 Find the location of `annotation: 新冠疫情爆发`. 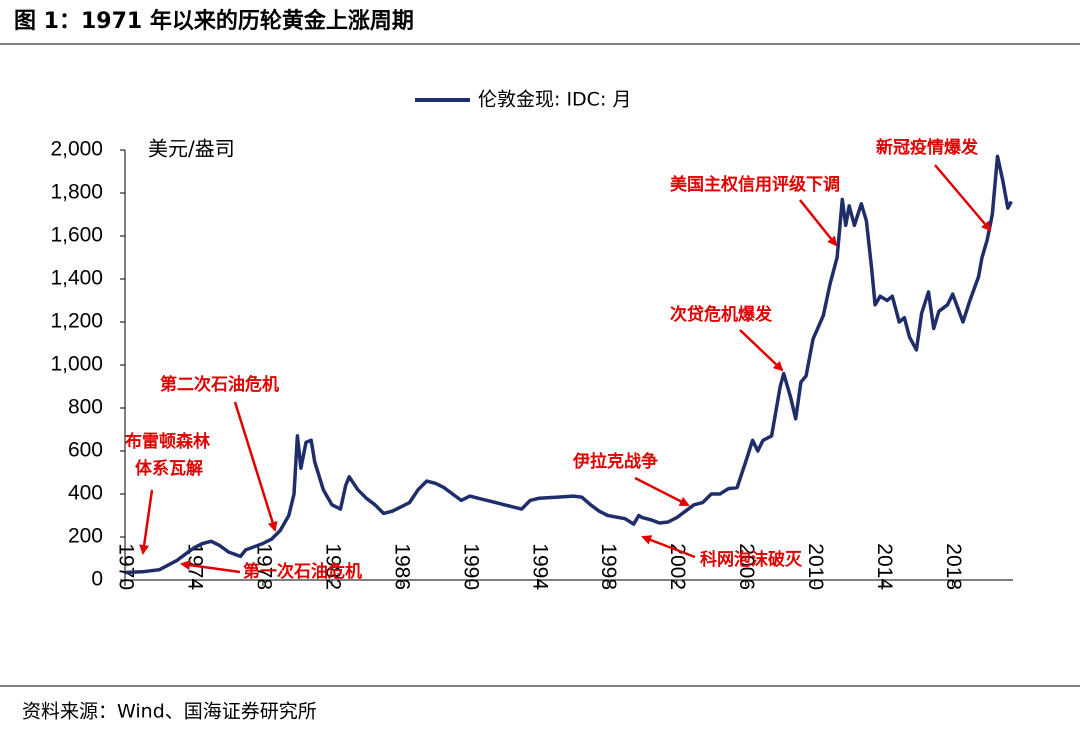

annotation: 新冠疫情爆发 is located at coordinates (927, 147).